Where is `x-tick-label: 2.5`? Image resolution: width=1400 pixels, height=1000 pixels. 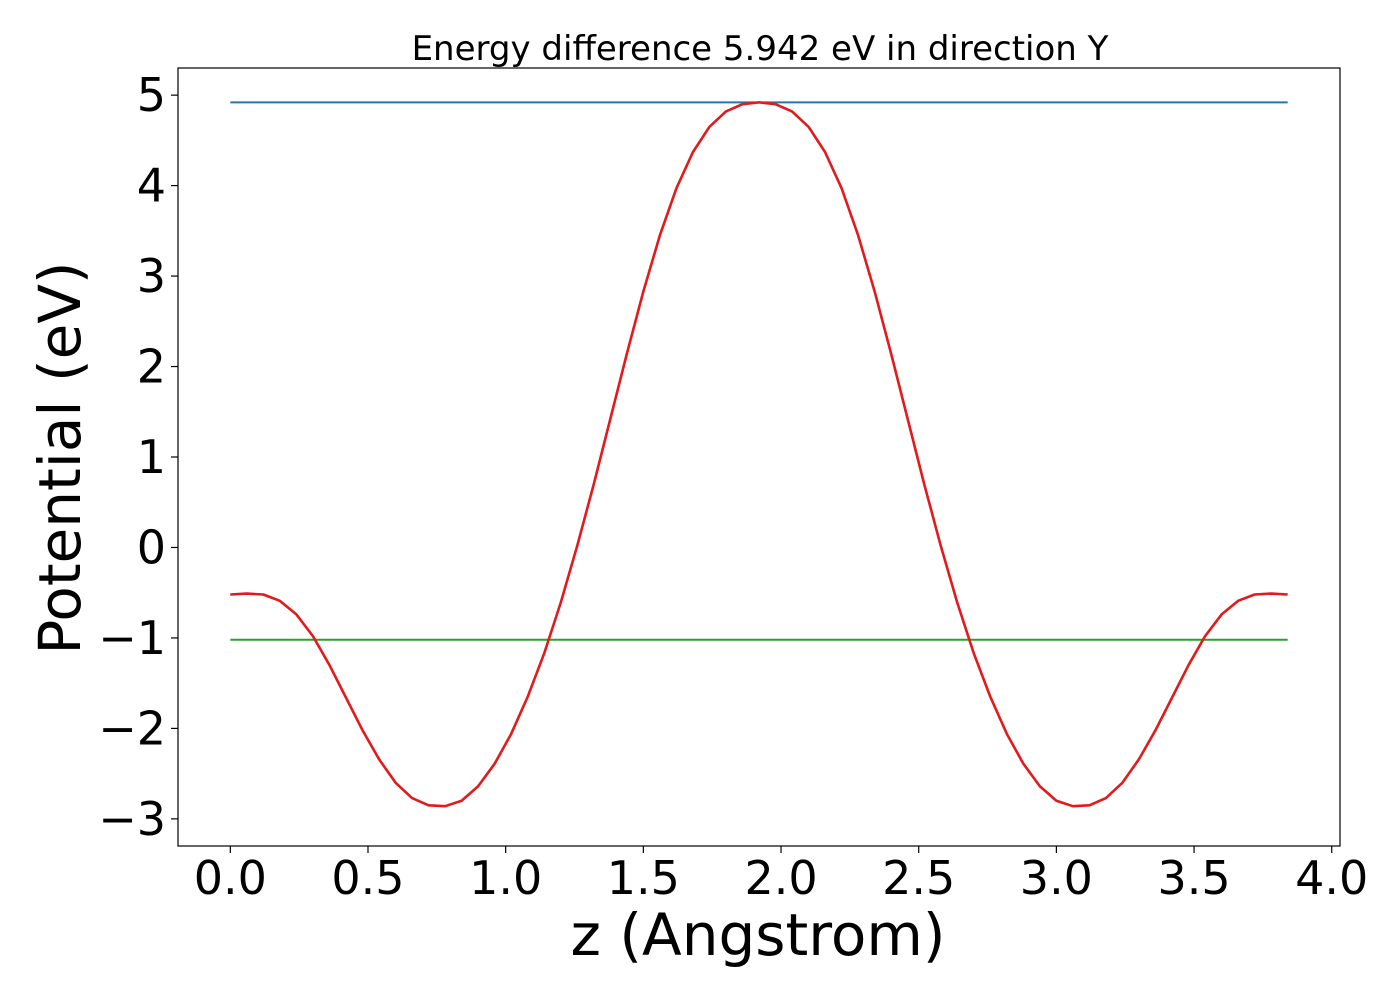 x-tick-label: 2.5 is located at coordinates (918, 878).